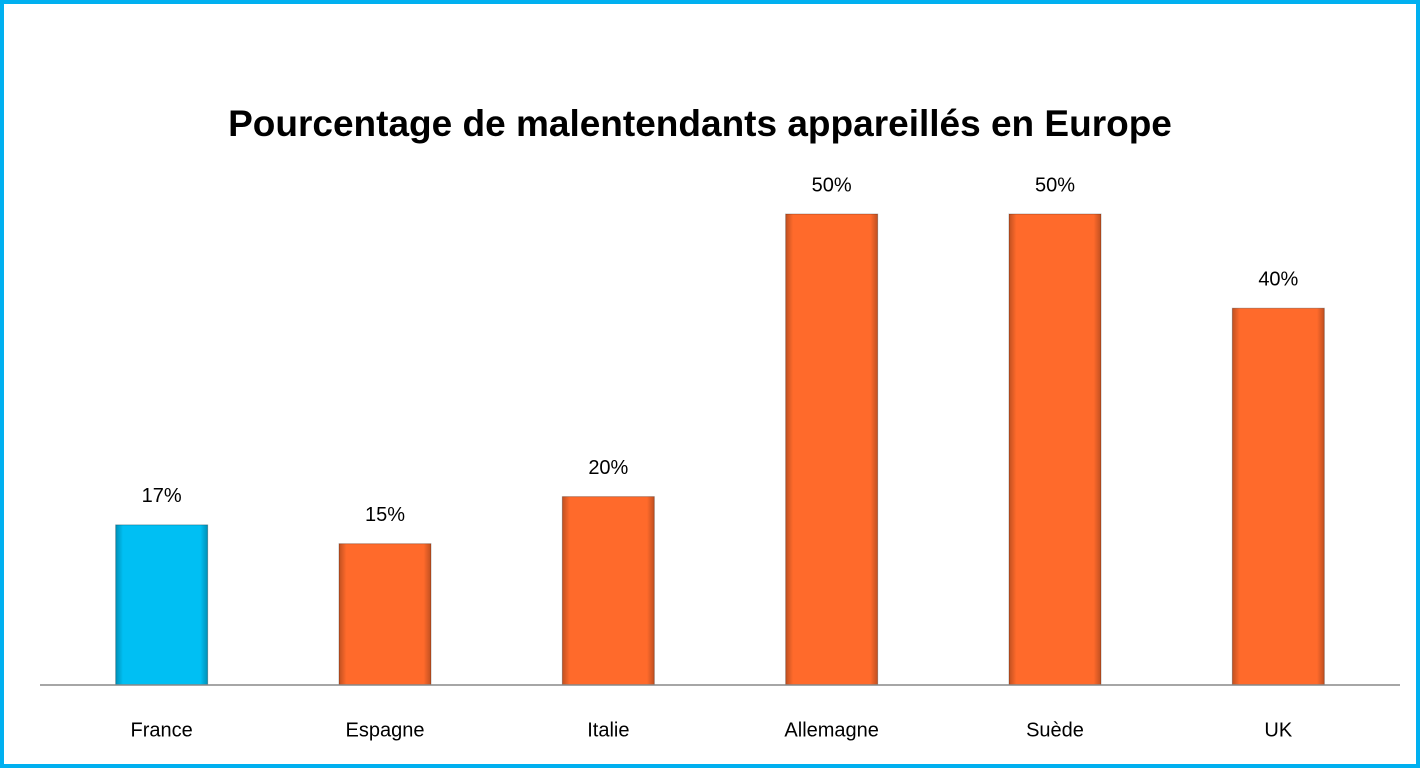  I want to click on x-tick-label: France, so click(162, 730).